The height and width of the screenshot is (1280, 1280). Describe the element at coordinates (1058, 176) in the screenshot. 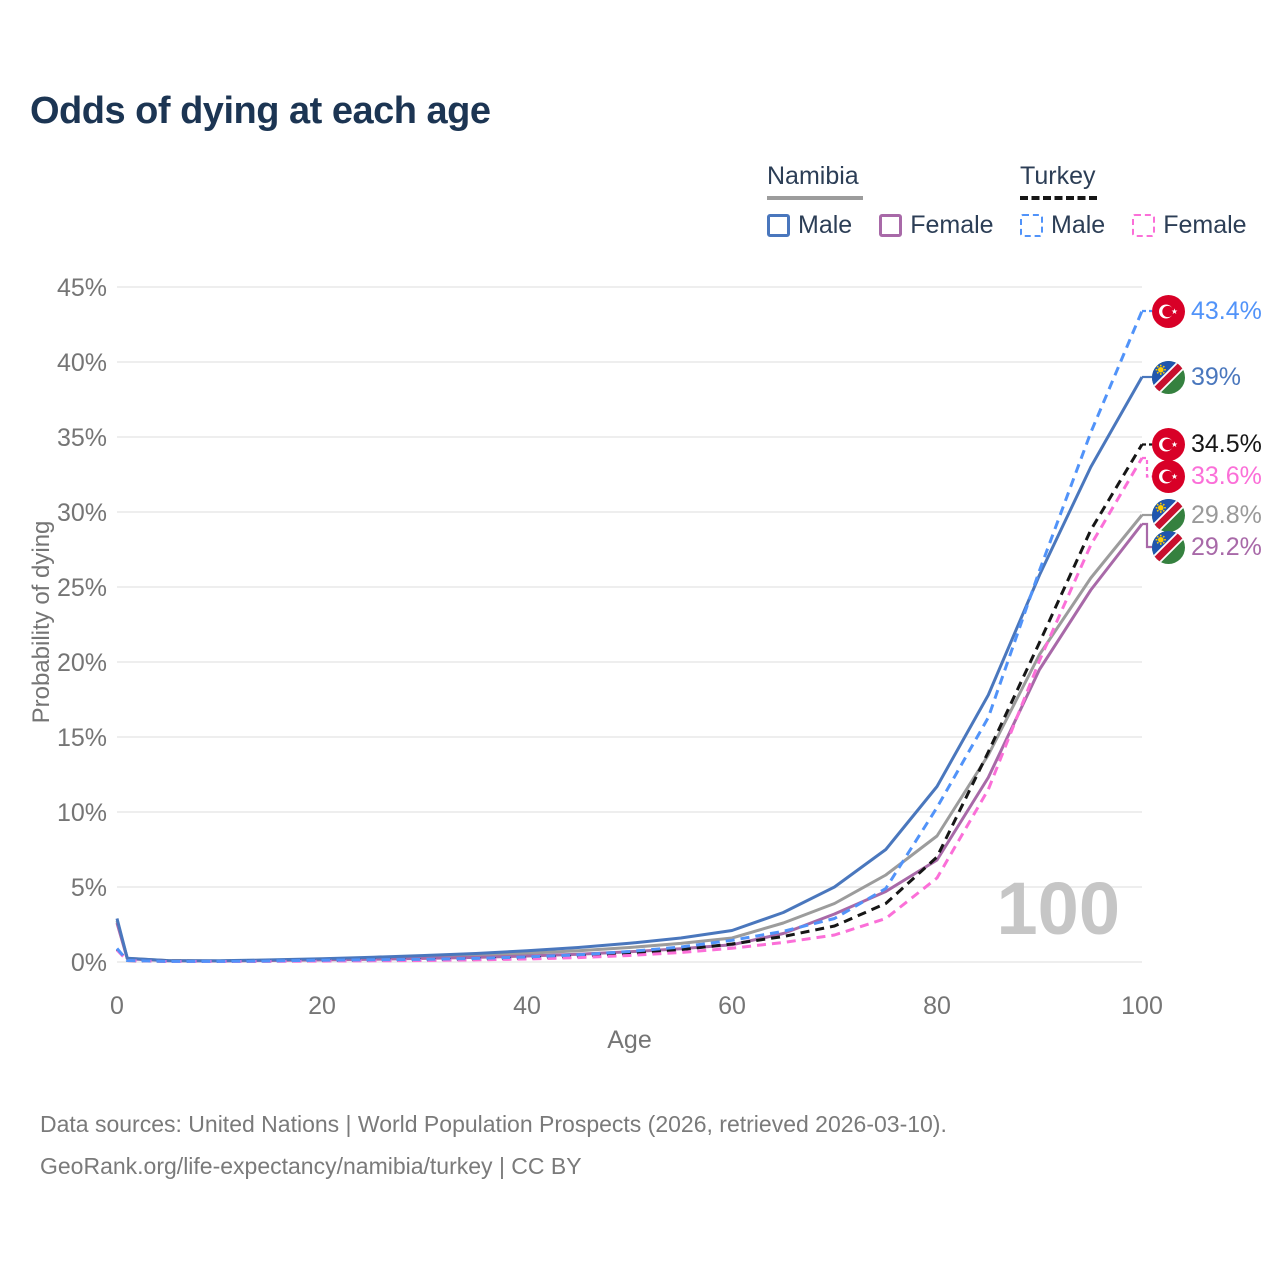

I see `legend-country-turkey: Turkey` at that location.